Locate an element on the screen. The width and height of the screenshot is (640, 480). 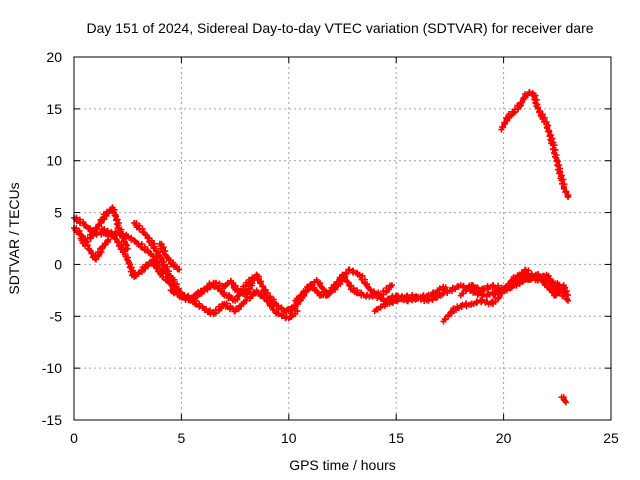
y-tick-label: -10 is located at coordinates (52, 368).